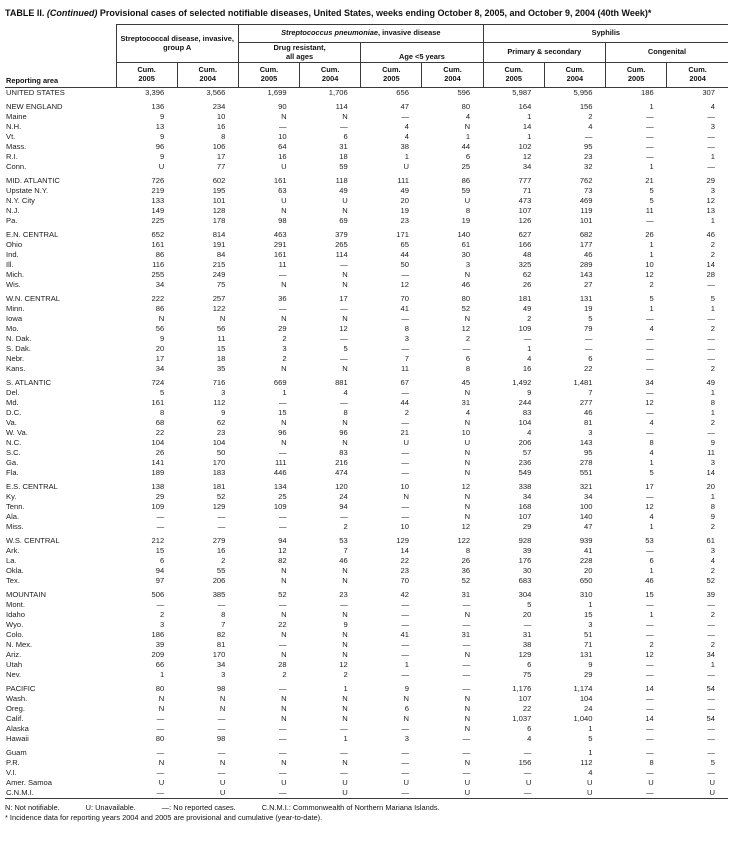 This screenshot has width=733, height=853. I want to click on reporting-area-cell: E.S. CENTRAL, so click(32, 487).